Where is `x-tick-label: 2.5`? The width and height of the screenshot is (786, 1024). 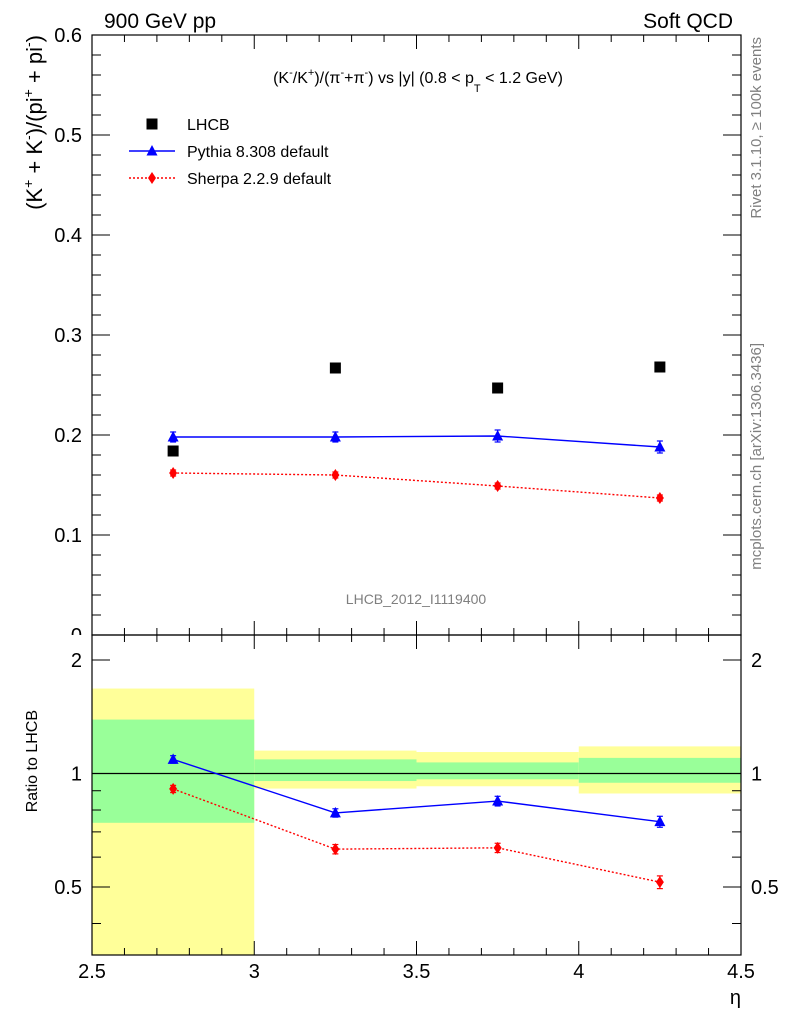
x-tick-label: 2.5 is located at coordinates (92, 972).